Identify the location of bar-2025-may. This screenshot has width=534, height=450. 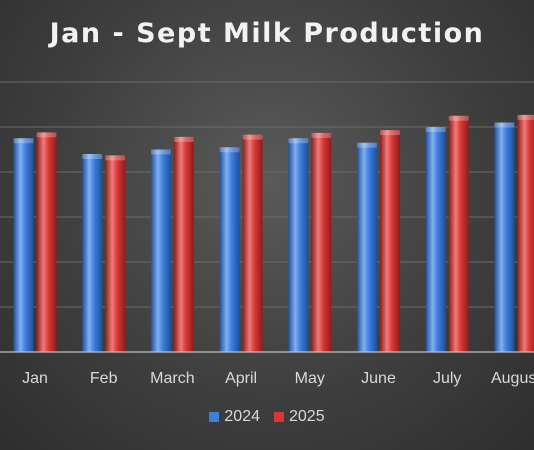
(321, 242).